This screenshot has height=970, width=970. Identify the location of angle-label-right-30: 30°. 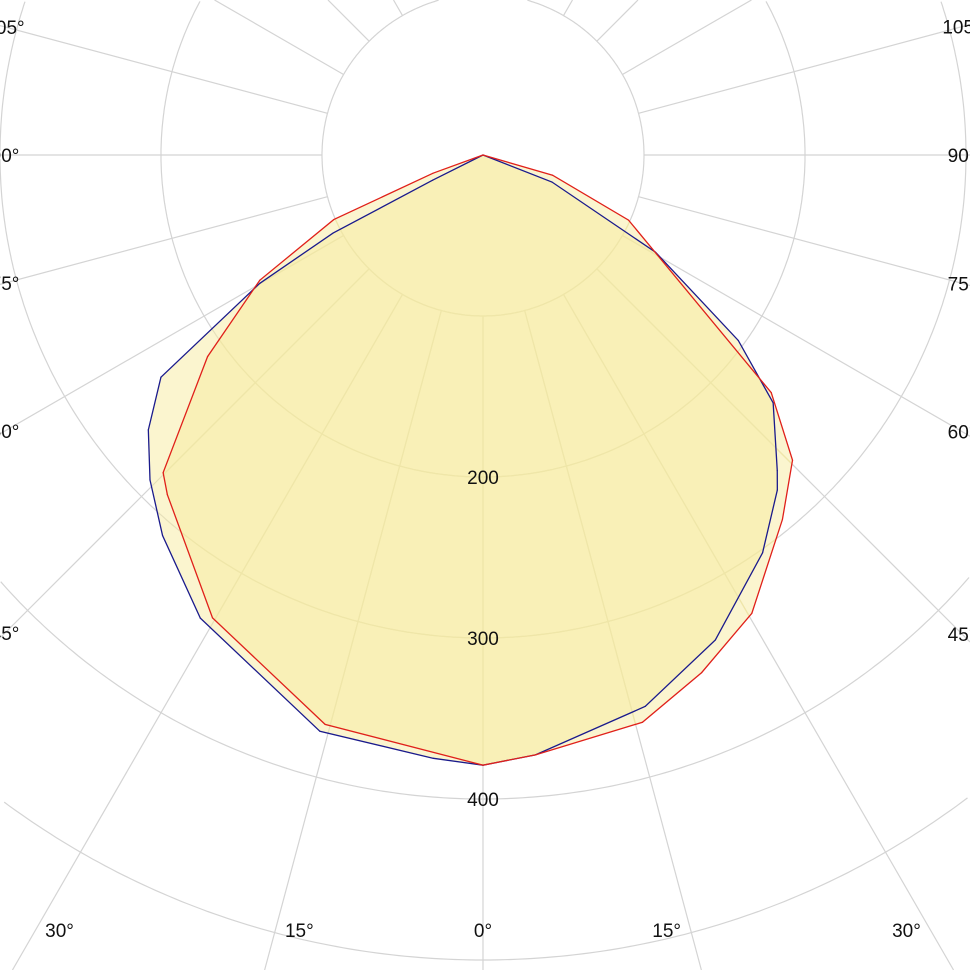
(906, 931).